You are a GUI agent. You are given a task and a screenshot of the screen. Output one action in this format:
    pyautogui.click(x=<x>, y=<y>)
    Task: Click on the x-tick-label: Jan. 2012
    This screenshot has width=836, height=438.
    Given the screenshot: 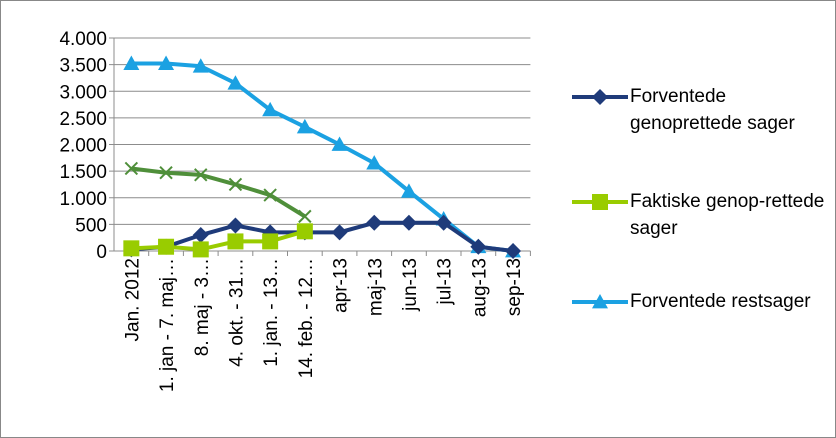 What is the action you would take?
    pyautogui.click(x=132, y=299)
    